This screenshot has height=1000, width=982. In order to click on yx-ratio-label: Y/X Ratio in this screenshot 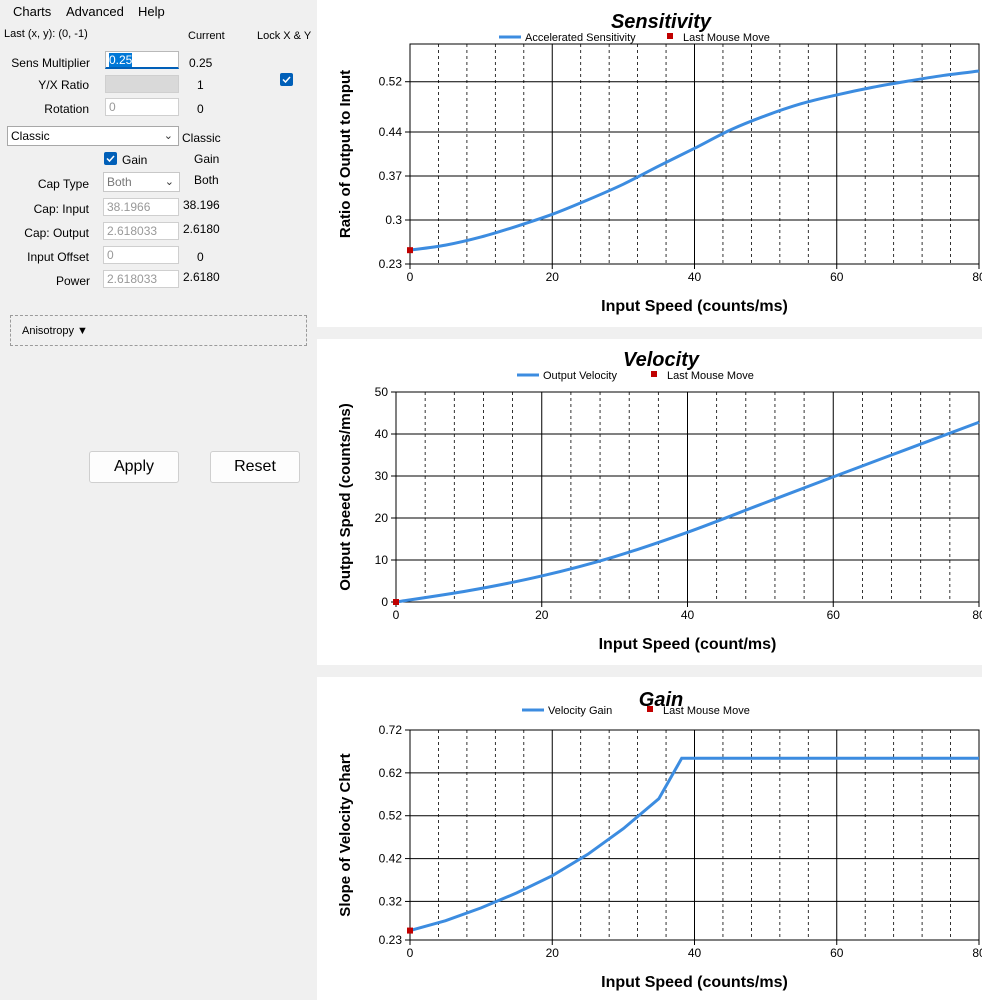, I will do `click(63, 85)`.